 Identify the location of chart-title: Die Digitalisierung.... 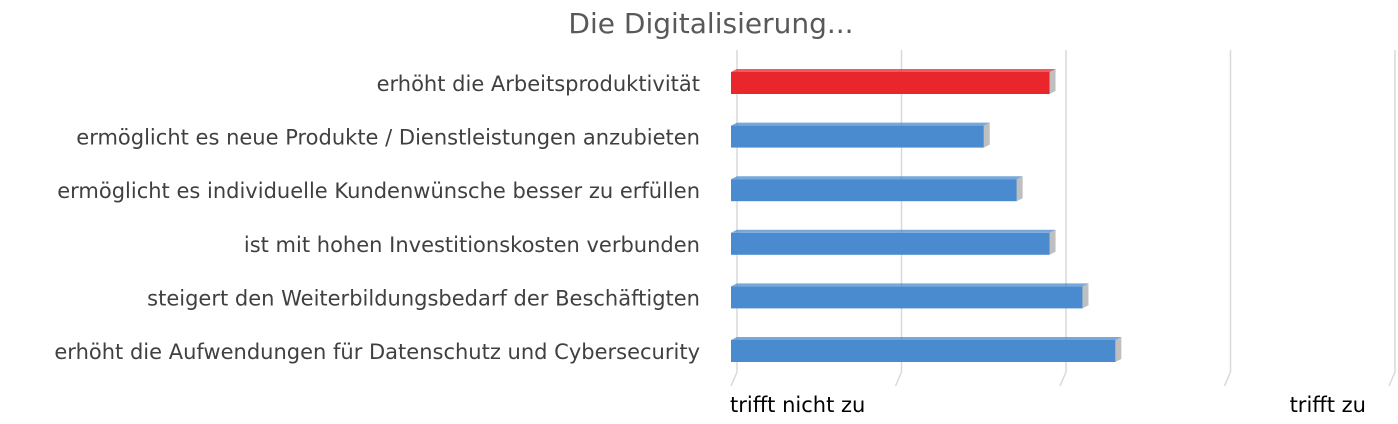
(710, 23).